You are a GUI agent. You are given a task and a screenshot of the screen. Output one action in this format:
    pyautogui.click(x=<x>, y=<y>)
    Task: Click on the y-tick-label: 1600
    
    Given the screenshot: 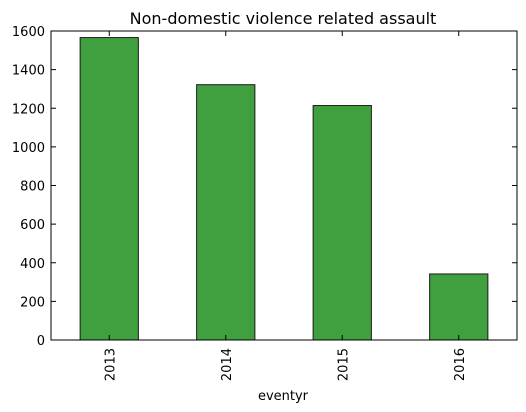 What is the action you would take?
    pyautogui.click(x=28, y=32)
    